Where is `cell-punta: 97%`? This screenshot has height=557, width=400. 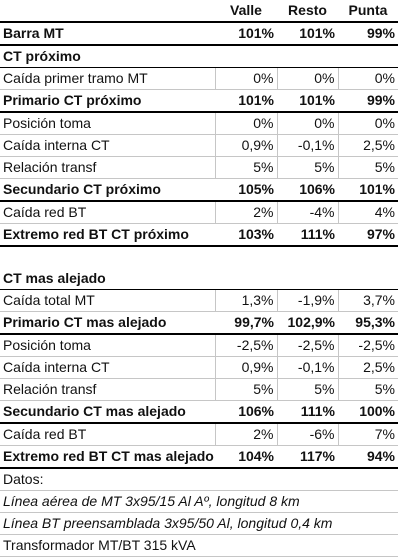
cell-punta: 97% is located at coordinates (368, 235).